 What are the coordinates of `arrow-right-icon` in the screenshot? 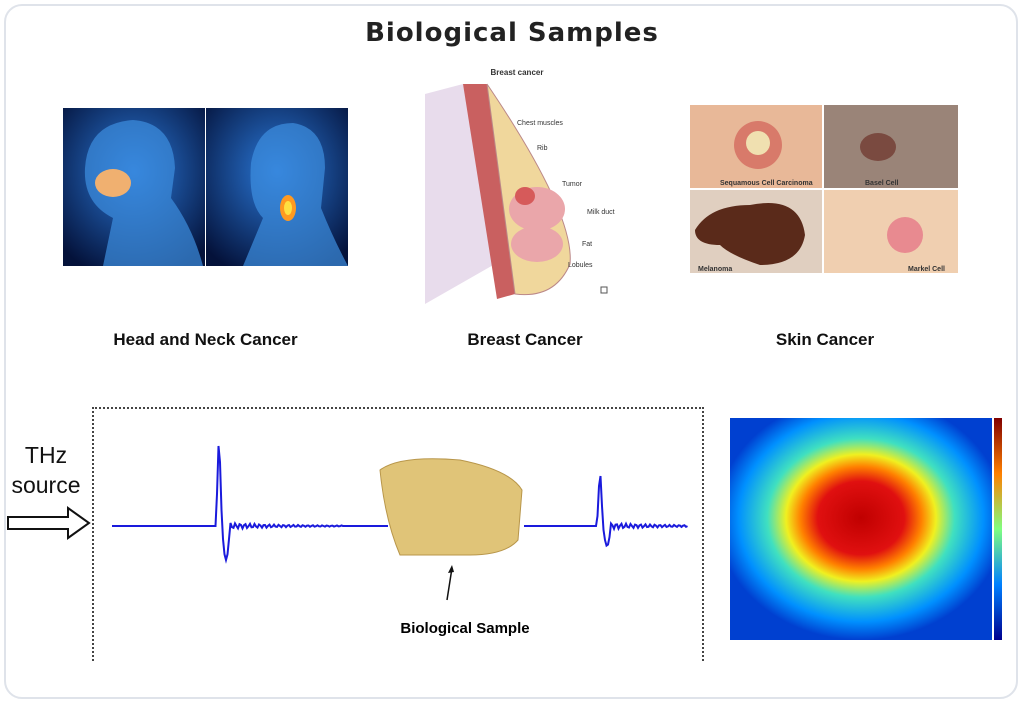 It's located at (49, 523).